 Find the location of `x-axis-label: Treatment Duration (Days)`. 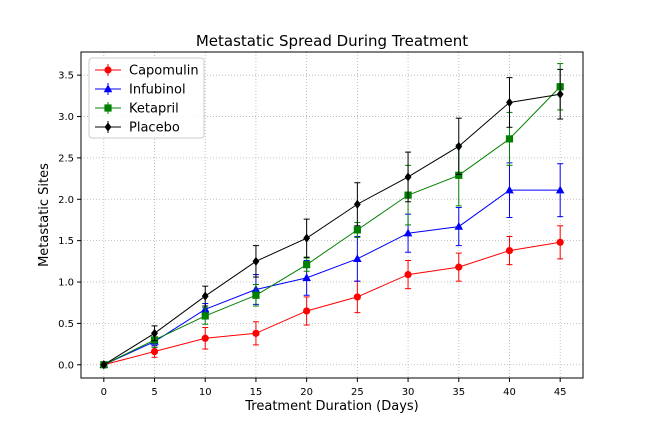

x-axis-label: Treatment Duration (Days) is located at coordinates (331, 406).